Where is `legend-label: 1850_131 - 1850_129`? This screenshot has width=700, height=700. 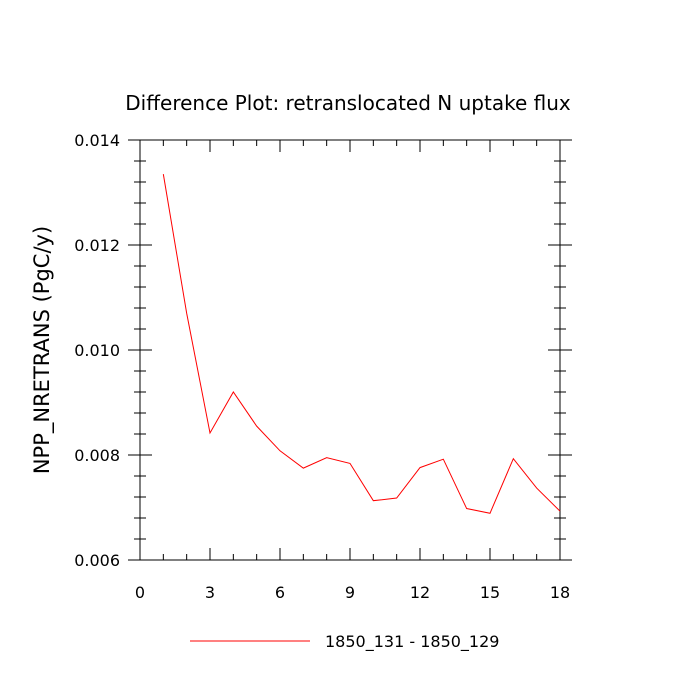
legend-label: 1850_131 - 1850_129 is located at coordinates (412, 642).